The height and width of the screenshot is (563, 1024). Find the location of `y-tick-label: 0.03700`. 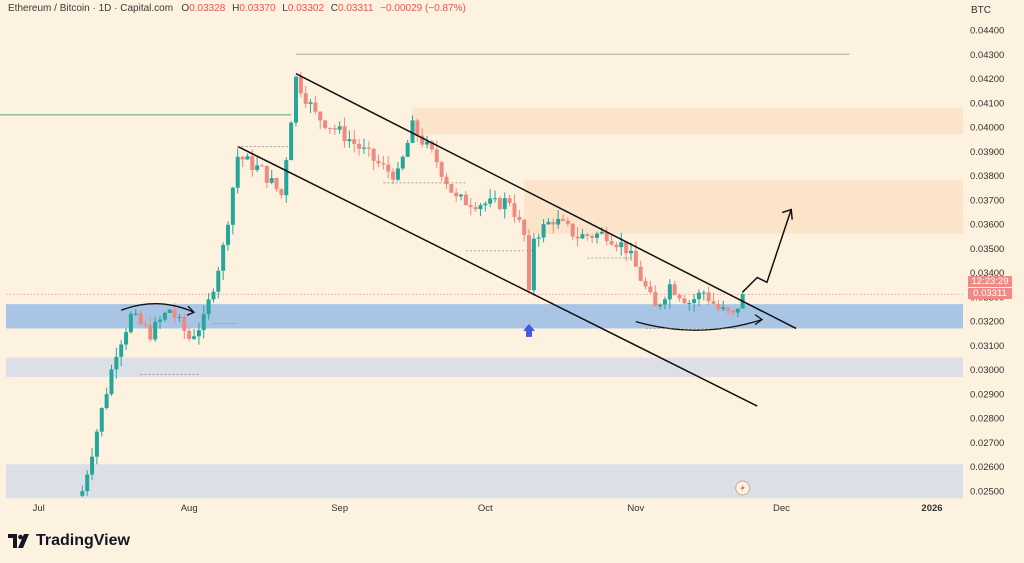

y-tick-label: 0.03700 is located at coordinates (987, 200).